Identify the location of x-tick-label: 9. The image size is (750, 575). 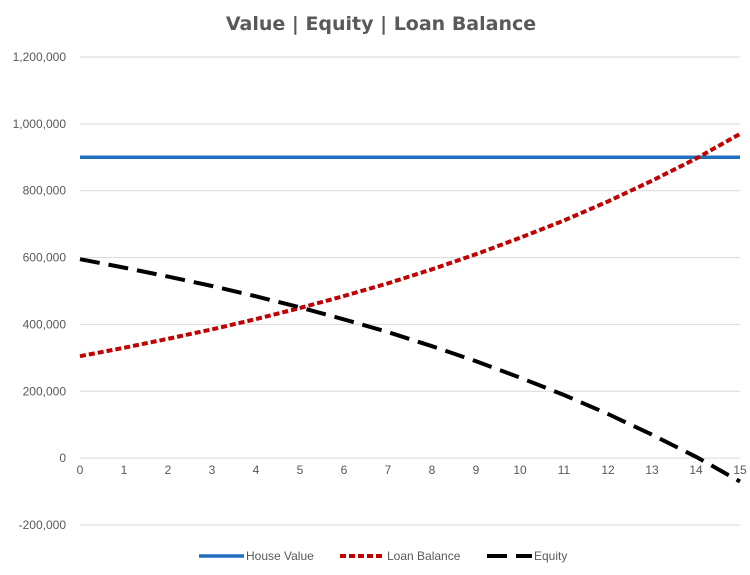
(476, 470).